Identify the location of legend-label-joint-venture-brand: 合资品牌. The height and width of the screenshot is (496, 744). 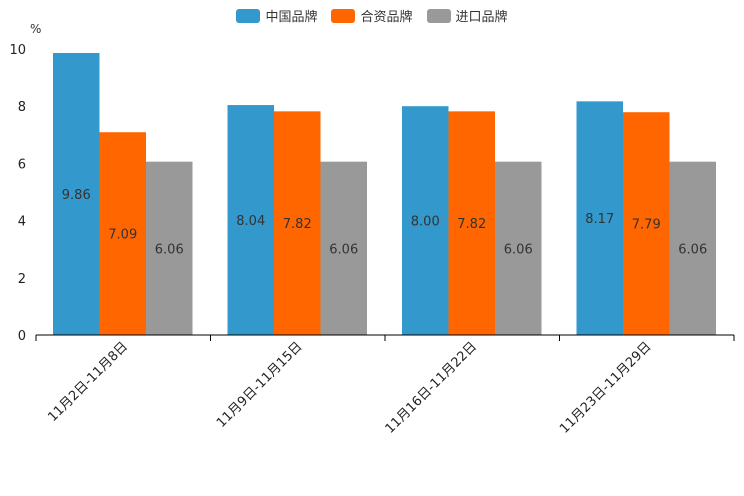
(386, 17).